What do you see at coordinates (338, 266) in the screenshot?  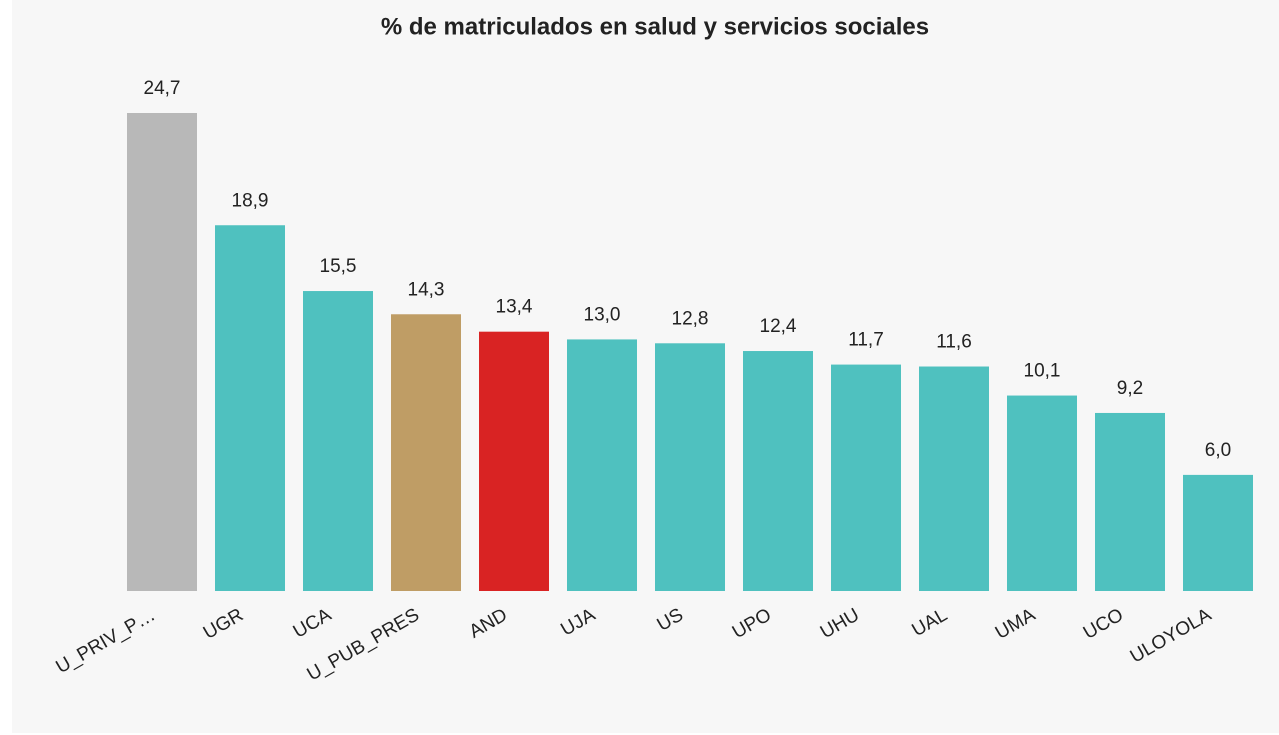 I see `value-label: 15,5` at bounding box center [338, 266].